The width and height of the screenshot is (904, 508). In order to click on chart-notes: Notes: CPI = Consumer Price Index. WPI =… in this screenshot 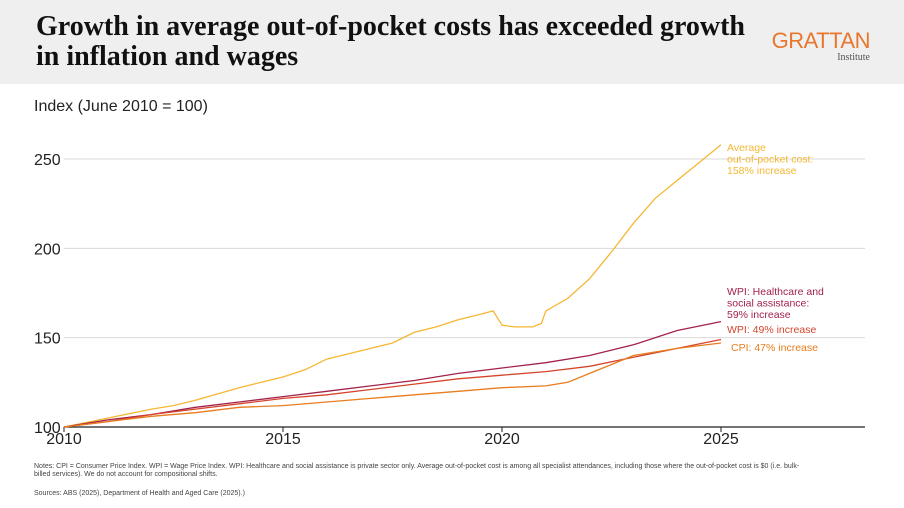, I will do `click(417, 470)`.